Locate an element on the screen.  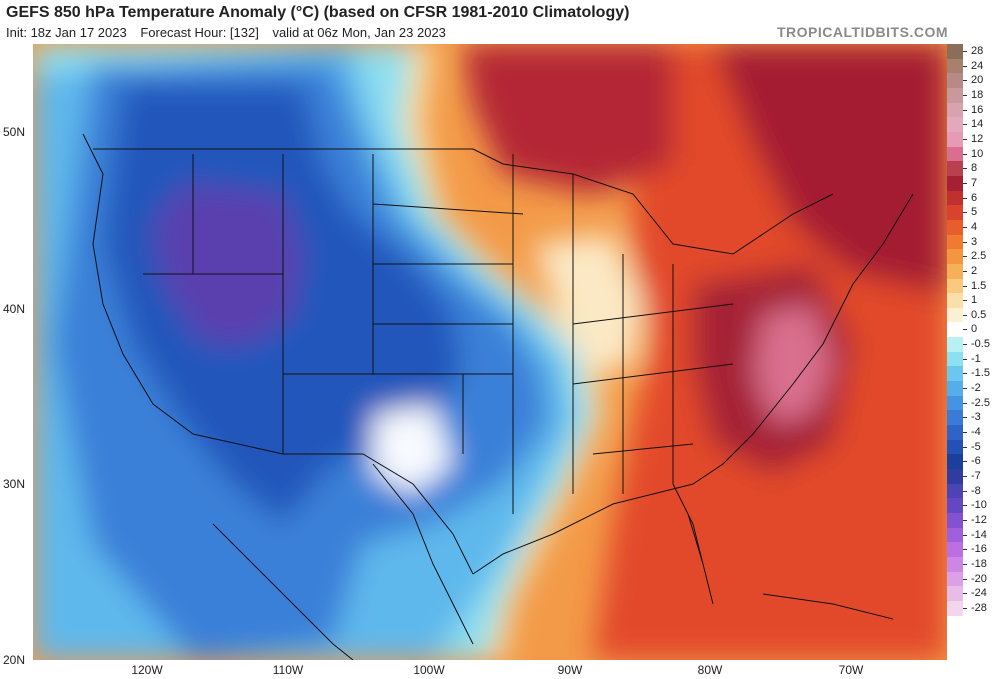
colorbar-label: -14 is located at coordinates (979, 534).